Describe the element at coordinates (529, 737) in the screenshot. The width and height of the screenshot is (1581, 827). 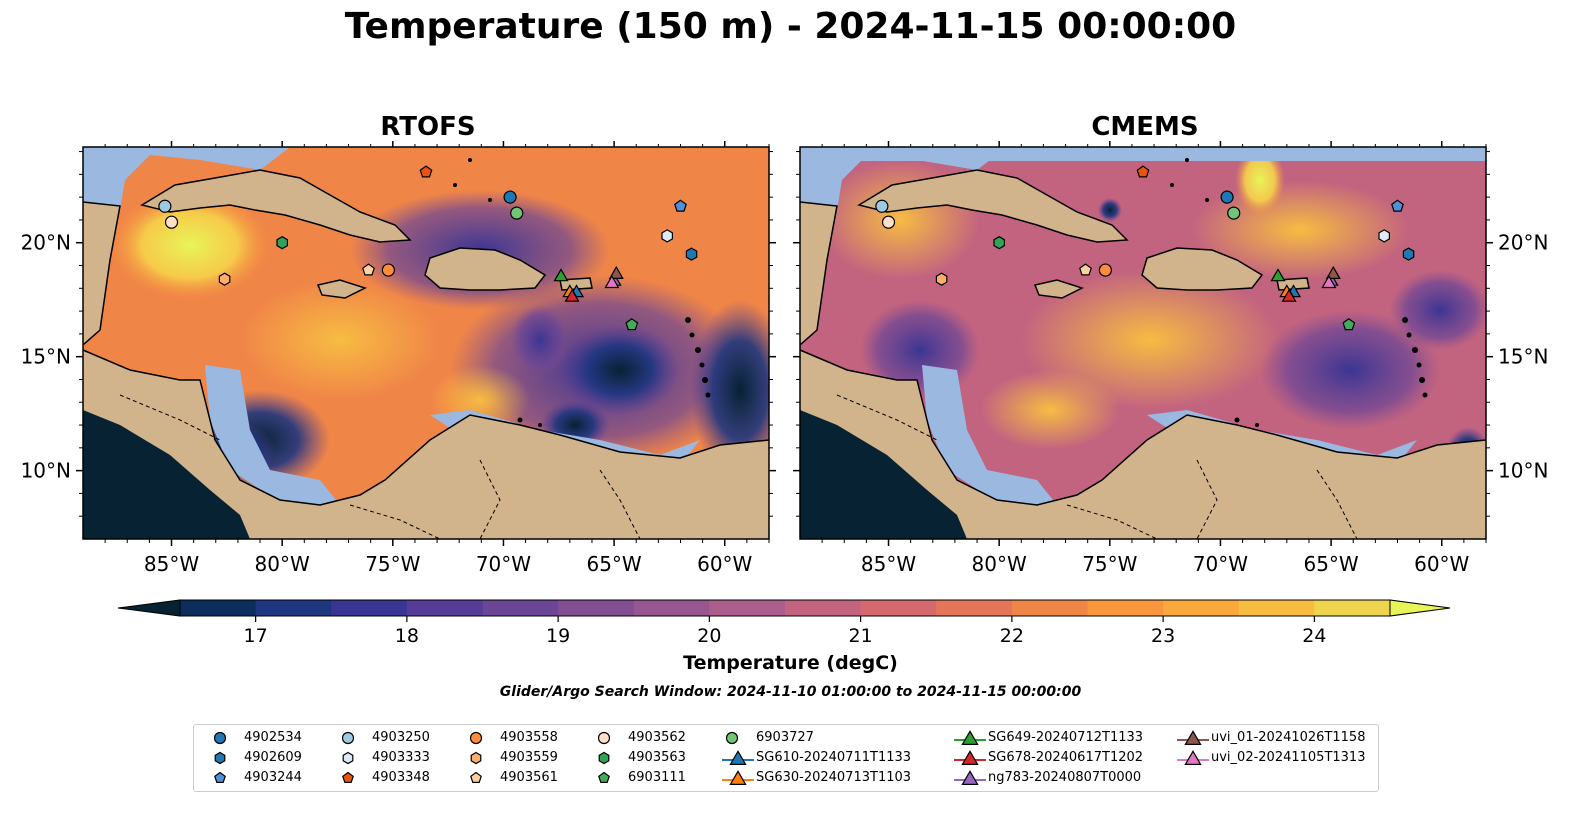
I see `legend-label: 4903558` at that location.